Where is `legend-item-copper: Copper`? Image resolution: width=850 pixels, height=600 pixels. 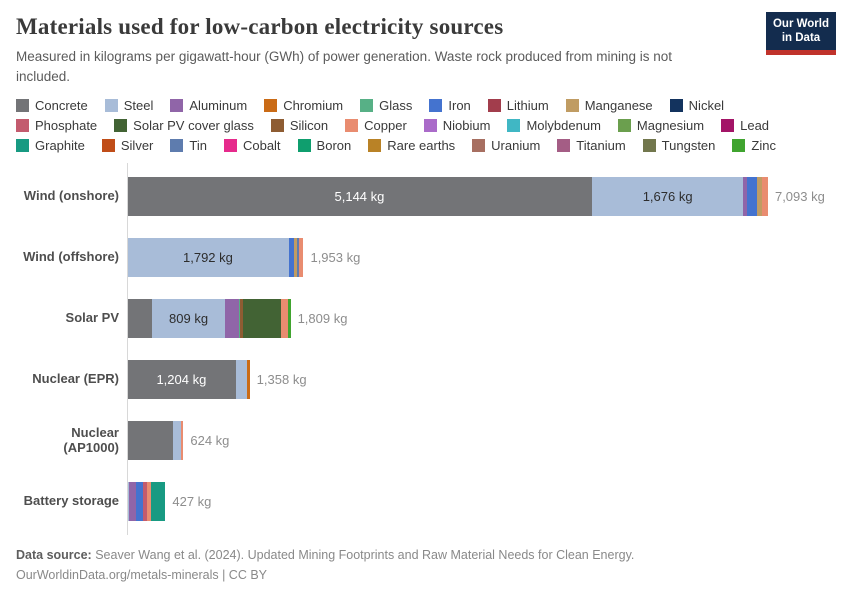 legend-item-copper: Copper is located at coordinates (376, 125).